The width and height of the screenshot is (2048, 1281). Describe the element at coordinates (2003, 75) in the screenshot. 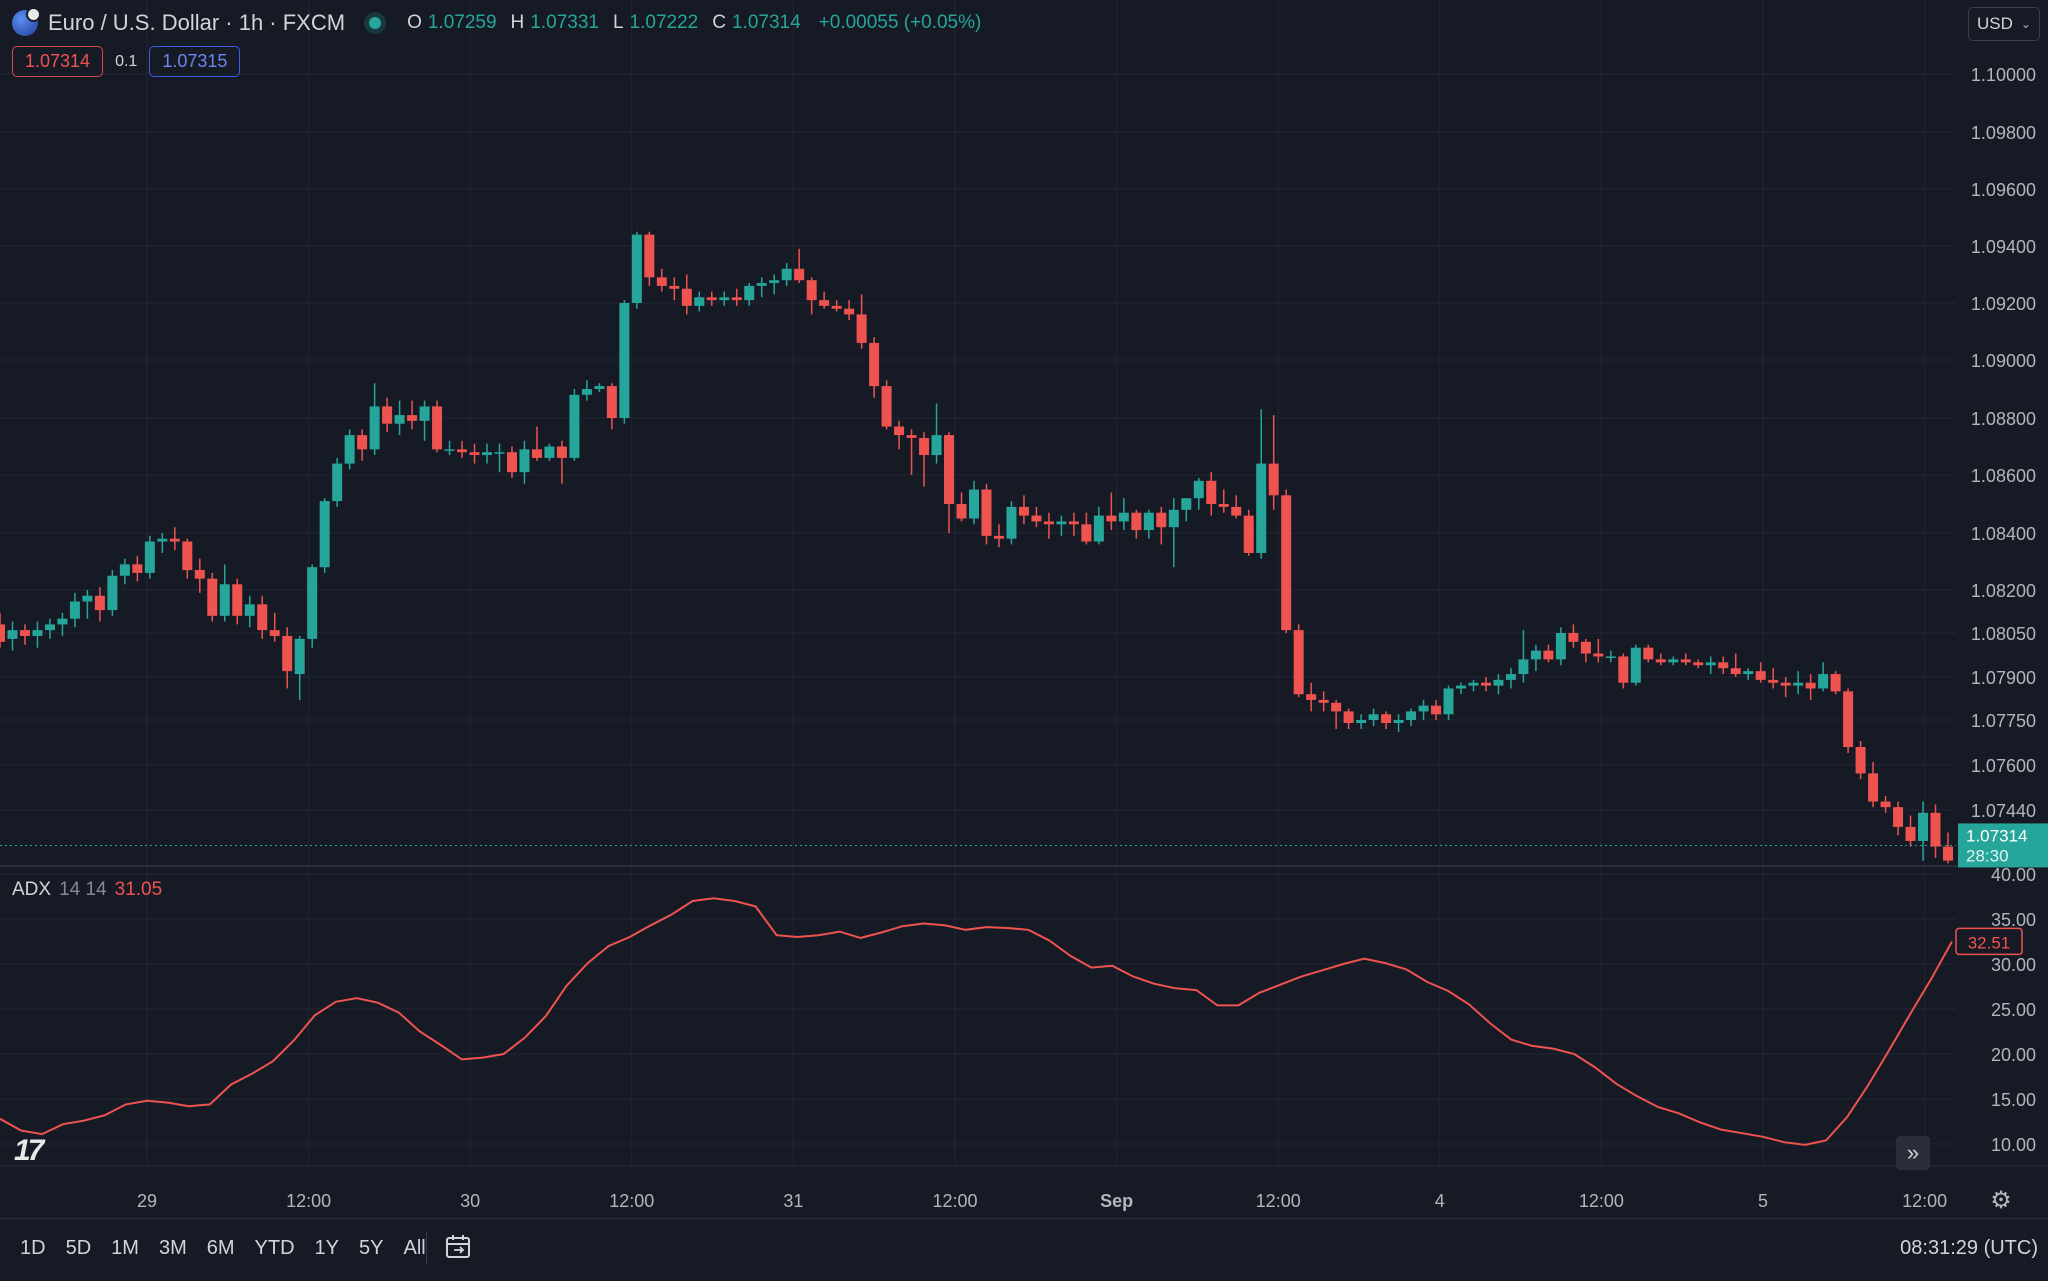

I see `price-tick-label: 1.10000` at that location.